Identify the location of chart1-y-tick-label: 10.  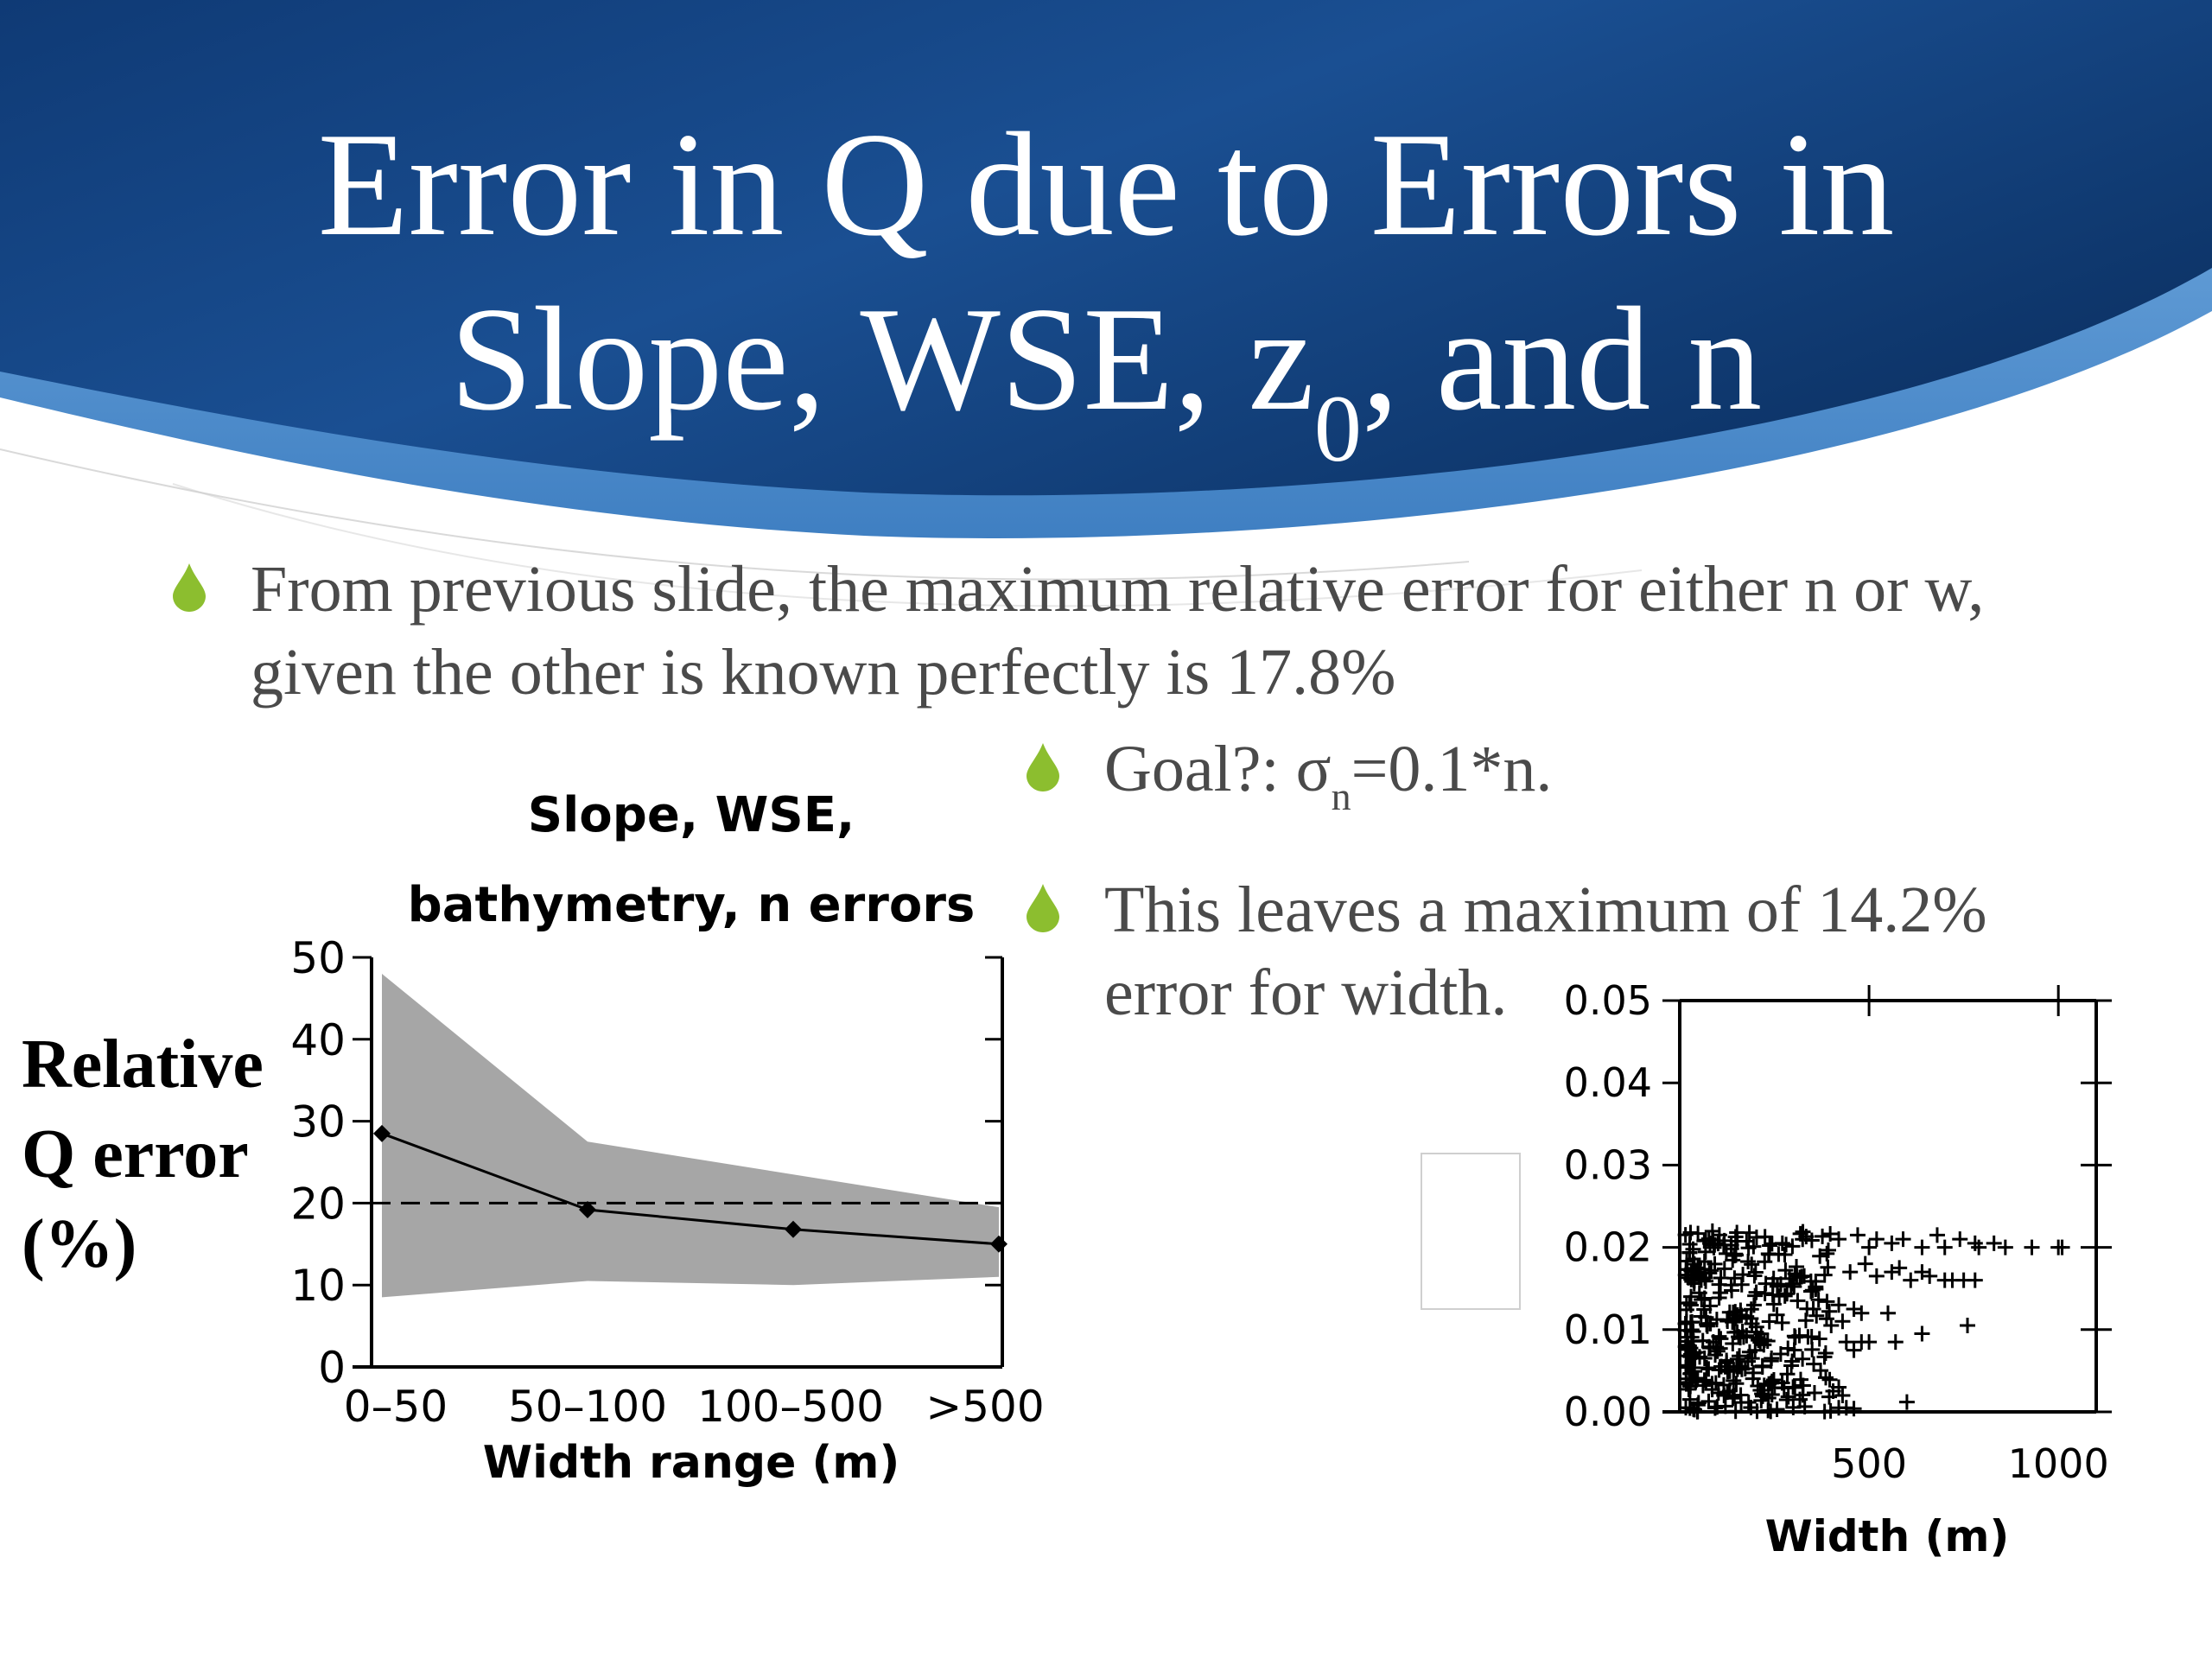
(318, 1286).